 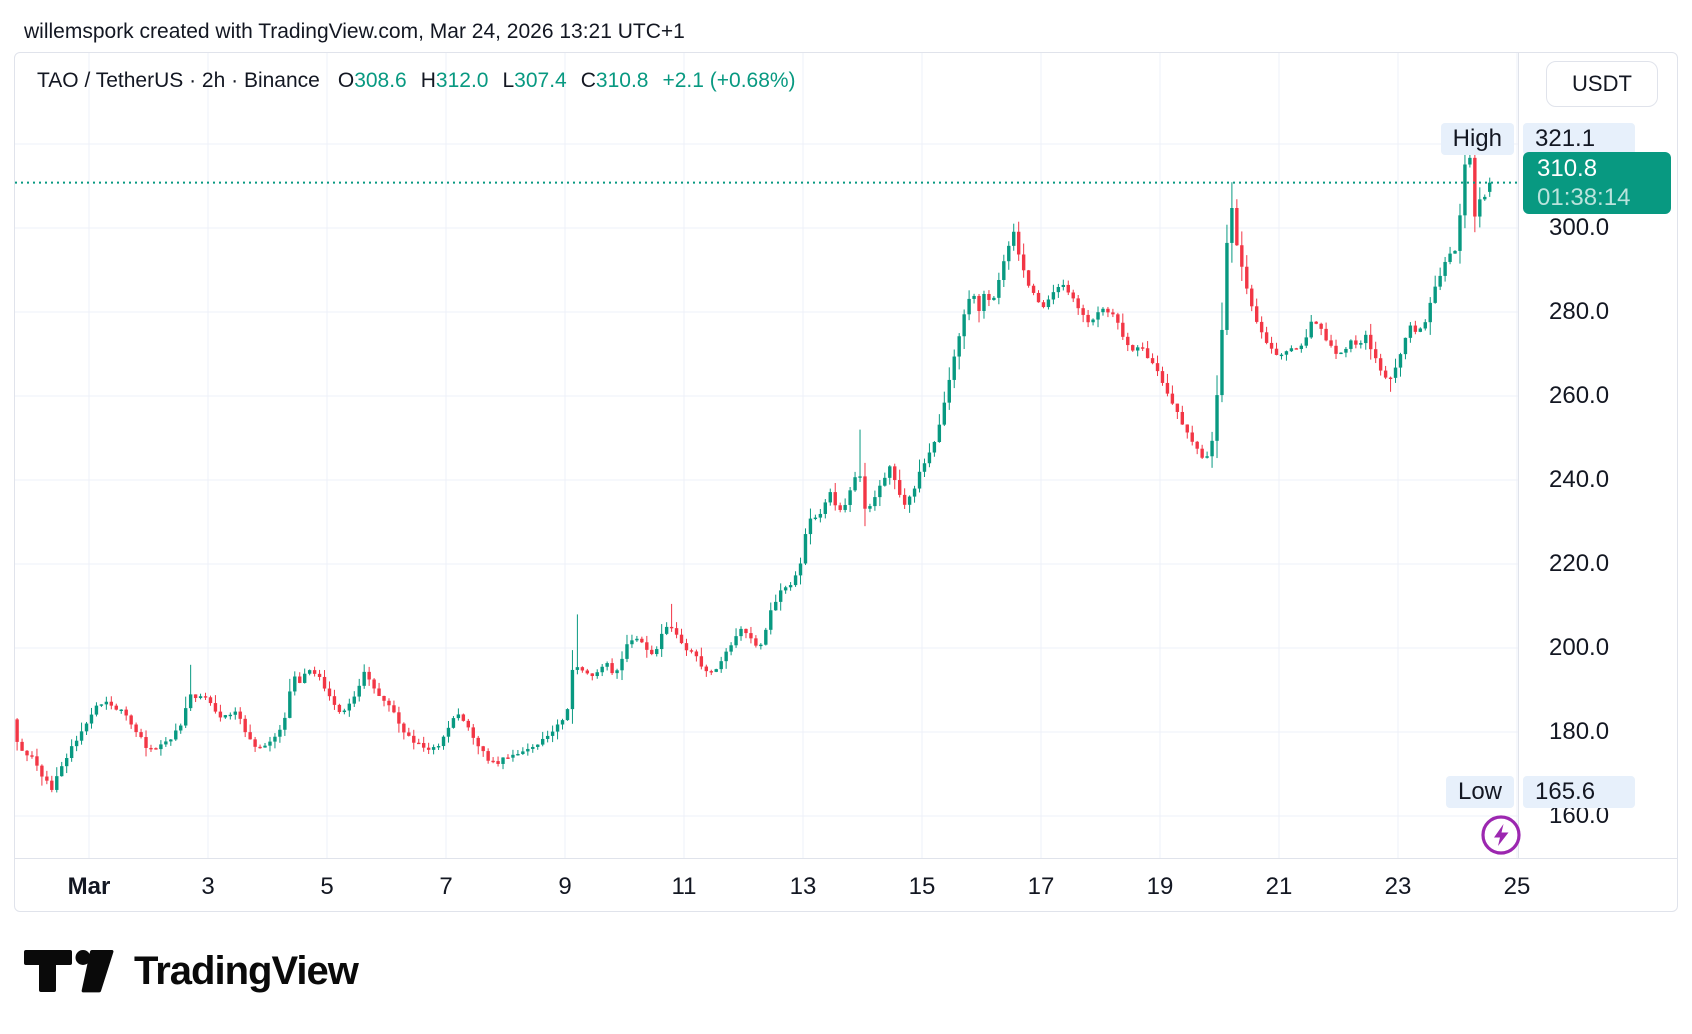 I want to click on time-tick: 13, so click(x=803, y=886).